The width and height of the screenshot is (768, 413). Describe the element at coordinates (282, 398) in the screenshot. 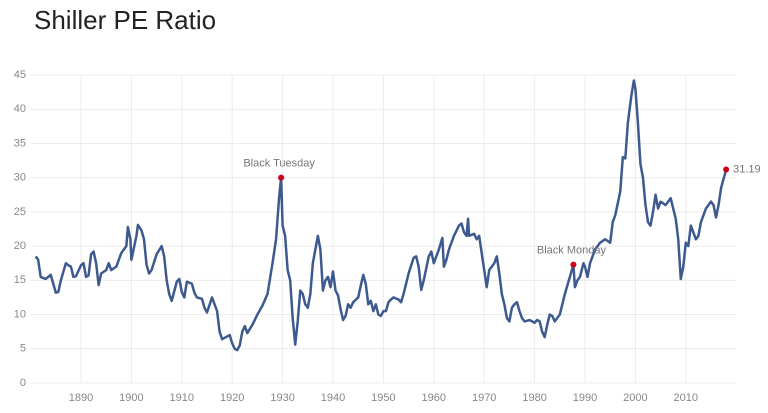

I see `x-tick-label: 1930` at that location.